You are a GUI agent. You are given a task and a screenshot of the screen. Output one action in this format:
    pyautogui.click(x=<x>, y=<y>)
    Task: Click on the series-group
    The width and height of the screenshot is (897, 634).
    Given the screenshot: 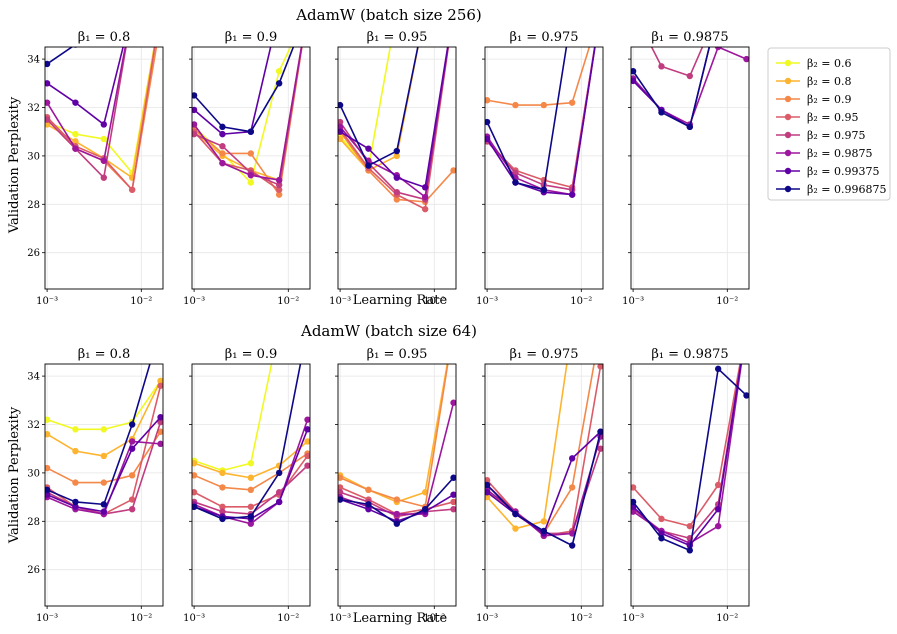 What is the action you would take?
    pyautogui.click(x=544, y=456)
    